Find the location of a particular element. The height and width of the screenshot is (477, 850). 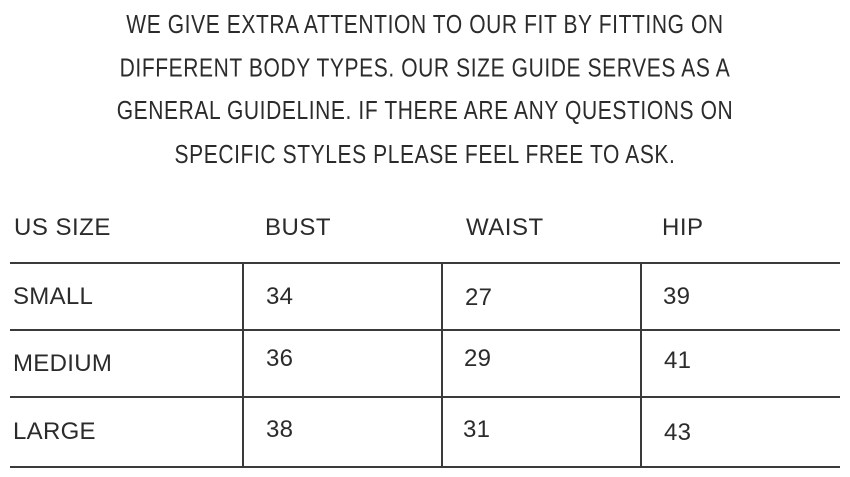

intro-line: SPECIFIC STYLES PLEASE FEEL FREE TO ASK. is located at coordinates (425, 154).